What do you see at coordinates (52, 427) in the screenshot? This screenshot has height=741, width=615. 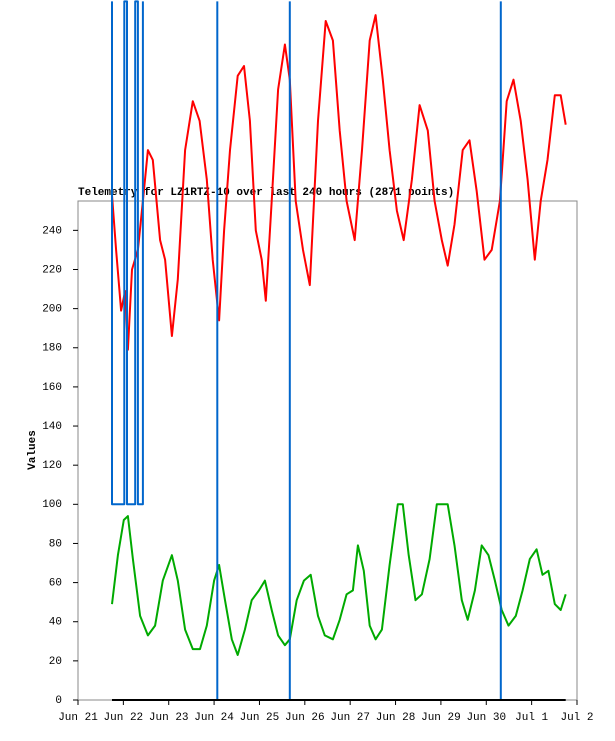 I see `y-tick-label: 140` at bounding box center [52, 427].